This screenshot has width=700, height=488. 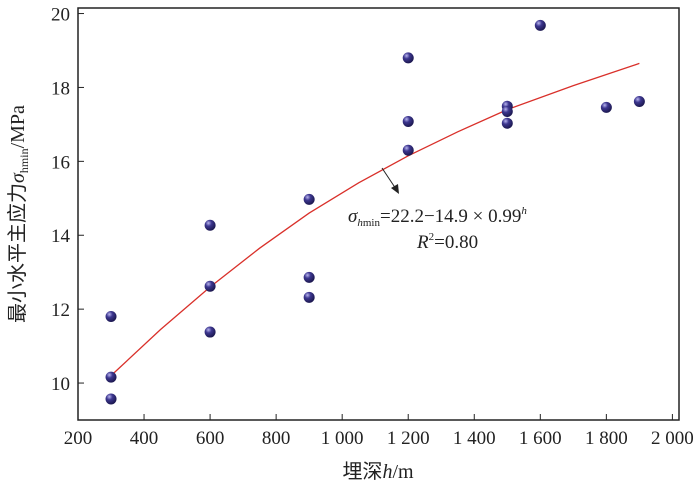 I want to click on y-axis-label: 最小水平主应力σhmin/MPa, so click(x=18, y=214).